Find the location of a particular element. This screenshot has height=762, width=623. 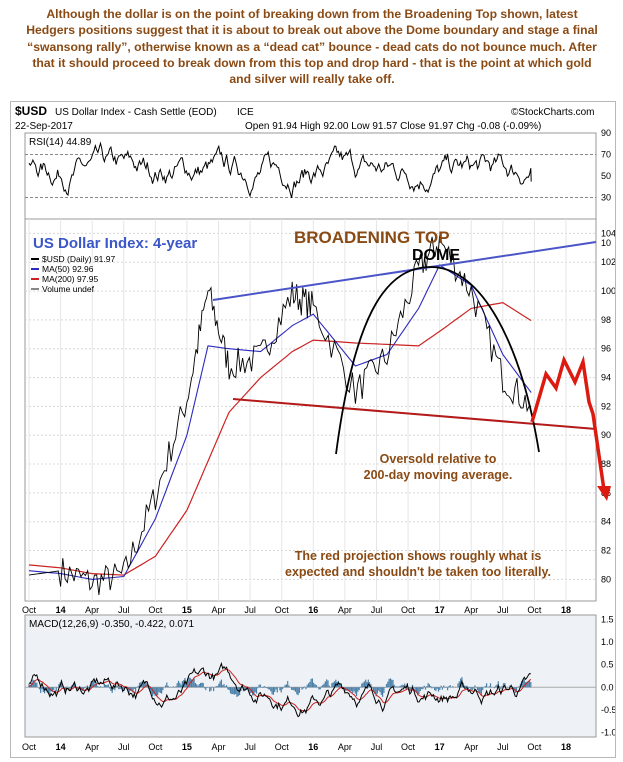

y-tick-label: 94 is located at coordinates (606, 378).